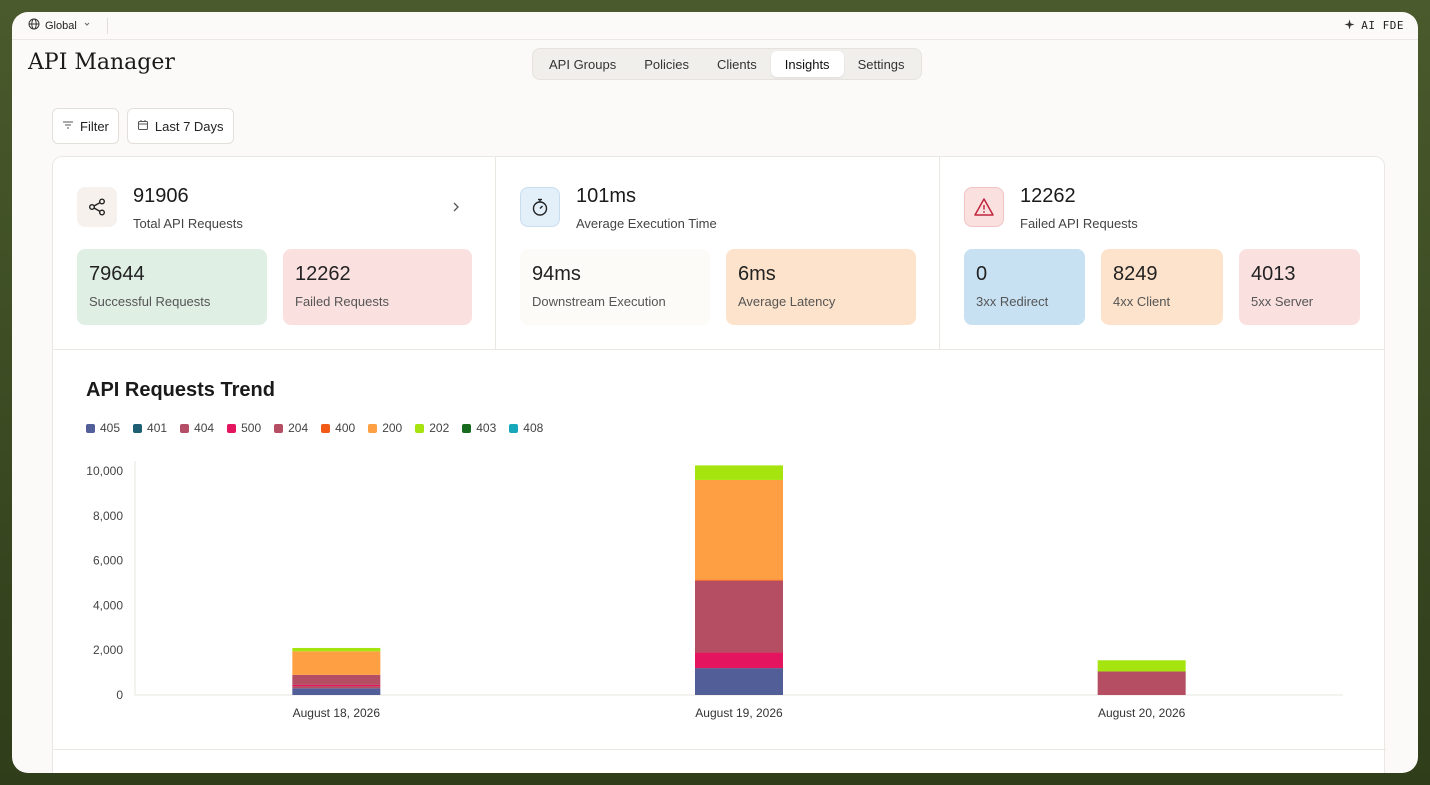  I want to click on legend-item: 405, so click(103, 428).